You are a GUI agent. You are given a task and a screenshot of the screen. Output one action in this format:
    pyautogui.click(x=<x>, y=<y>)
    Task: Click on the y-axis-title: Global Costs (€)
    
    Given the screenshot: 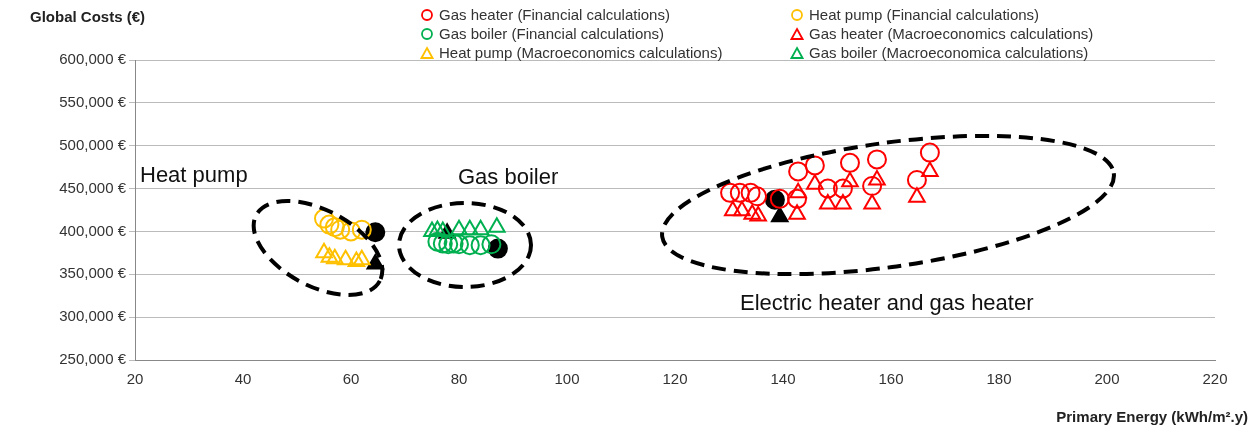 What is the action you would take?
    pyautogui.click(x=88, y=16)
    